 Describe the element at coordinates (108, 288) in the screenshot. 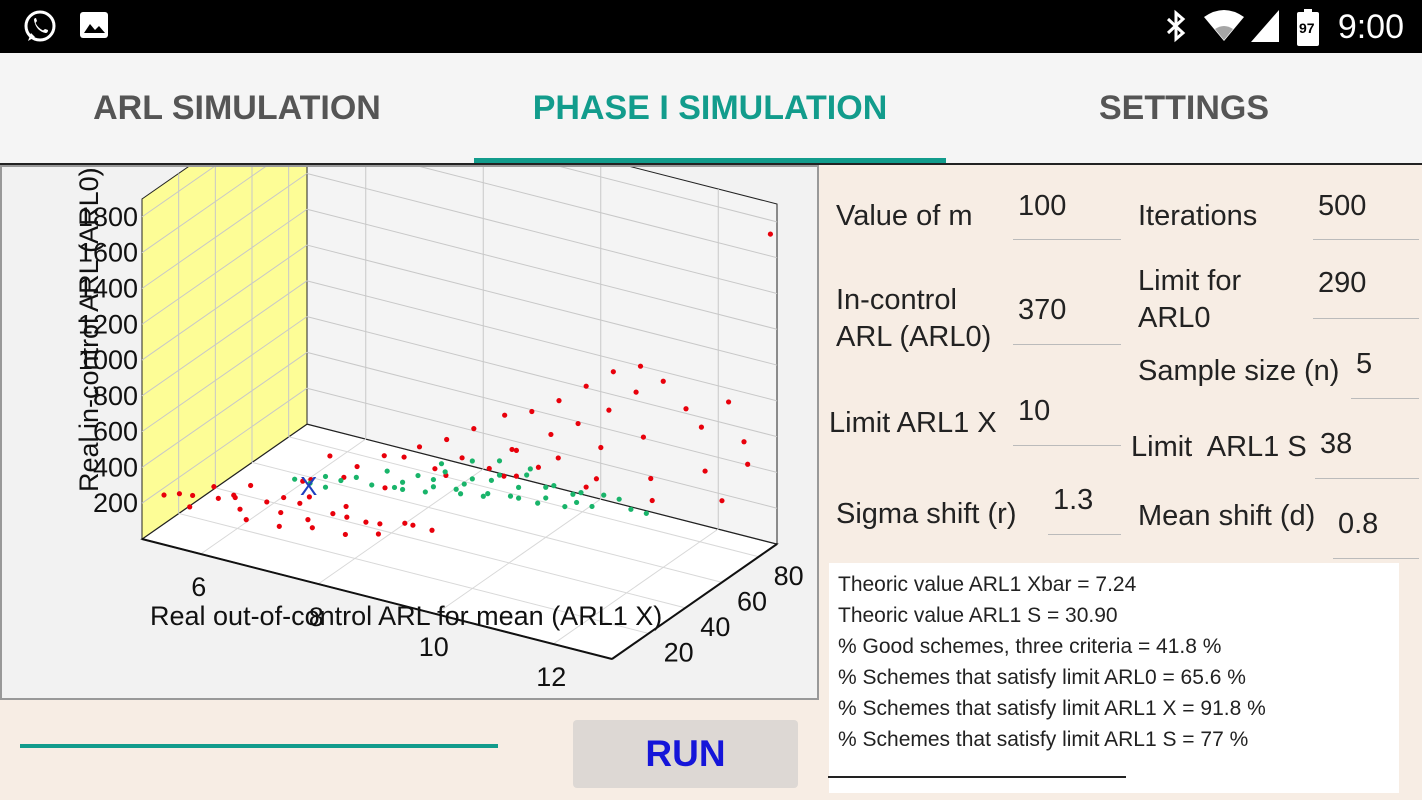

I see `y-tick-label: 1400` at that location.